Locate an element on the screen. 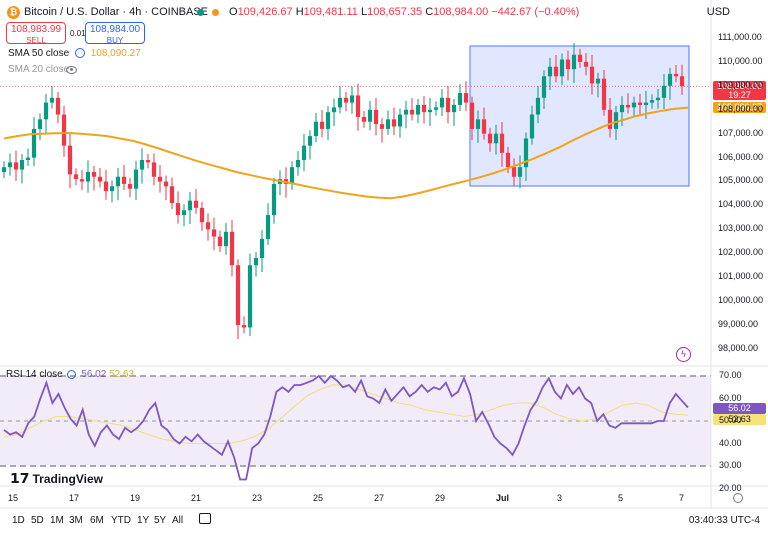 This screenshot has height=535, width=768. sell-button: 108,983.99 SELL is located at coordinates (36, 33).